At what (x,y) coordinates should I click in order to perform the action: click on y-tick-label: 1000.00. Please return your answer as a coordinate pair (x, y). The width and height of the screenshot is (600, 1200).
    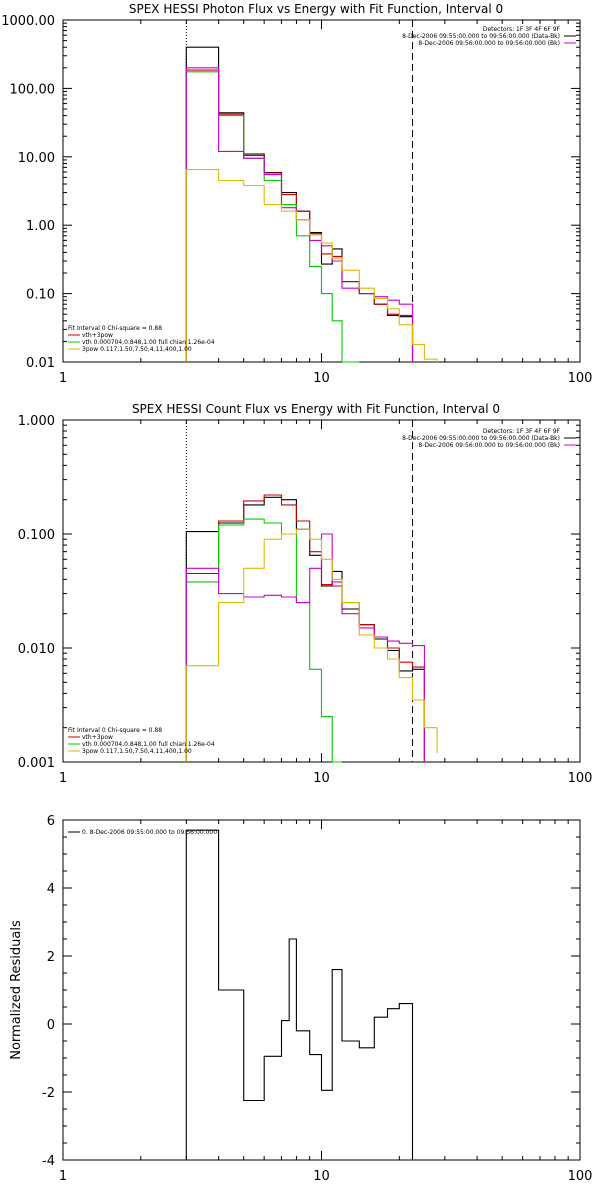
    Looking at the image, I should click on (28, 21).